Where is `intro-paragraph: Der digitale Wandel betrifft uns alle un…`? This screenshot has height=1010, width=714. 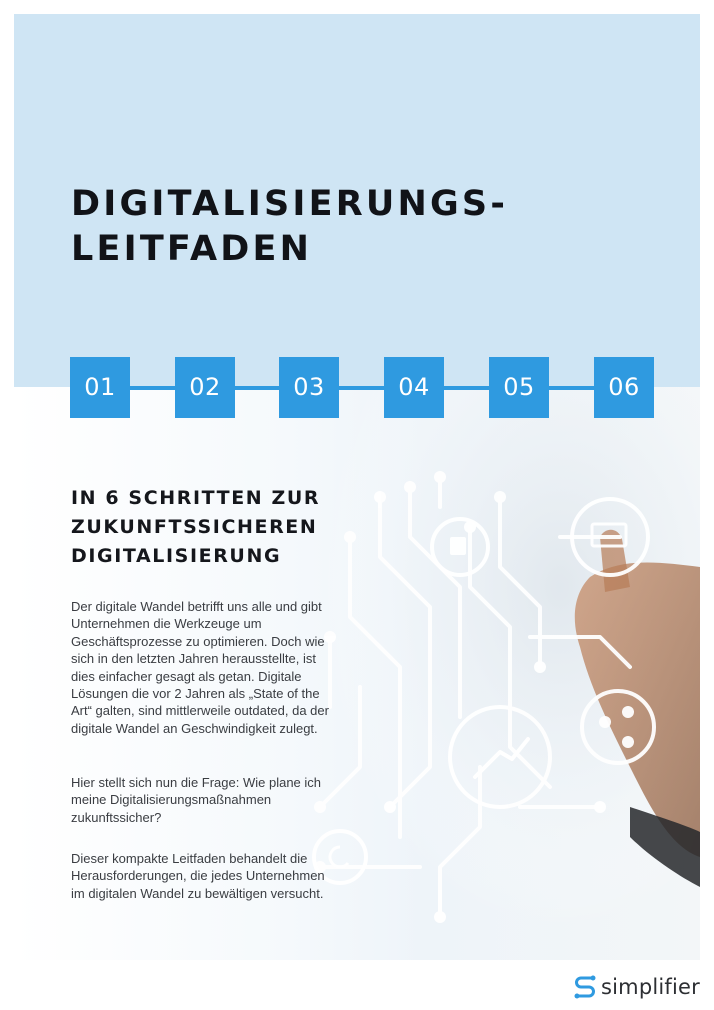 intro-paragraph: Der digitale Wandel betrifft uns alle un… is located at coordinates (200, 667).